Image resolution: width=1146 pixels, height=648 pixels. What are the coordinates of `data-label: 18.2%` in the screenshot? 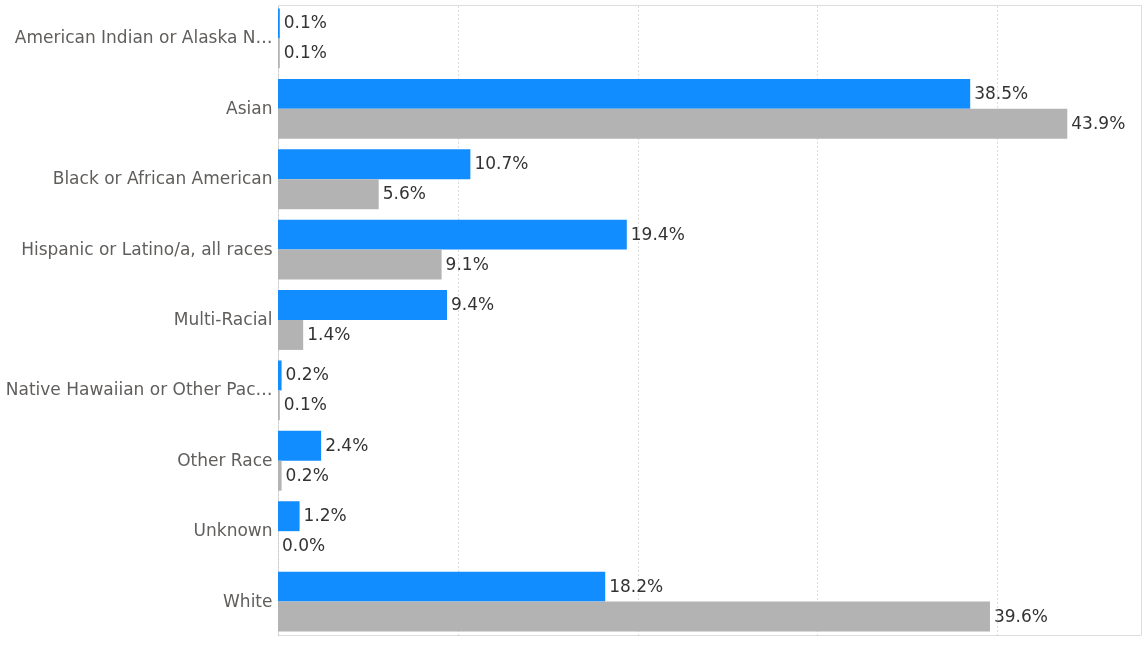 It's located at (636, 585).